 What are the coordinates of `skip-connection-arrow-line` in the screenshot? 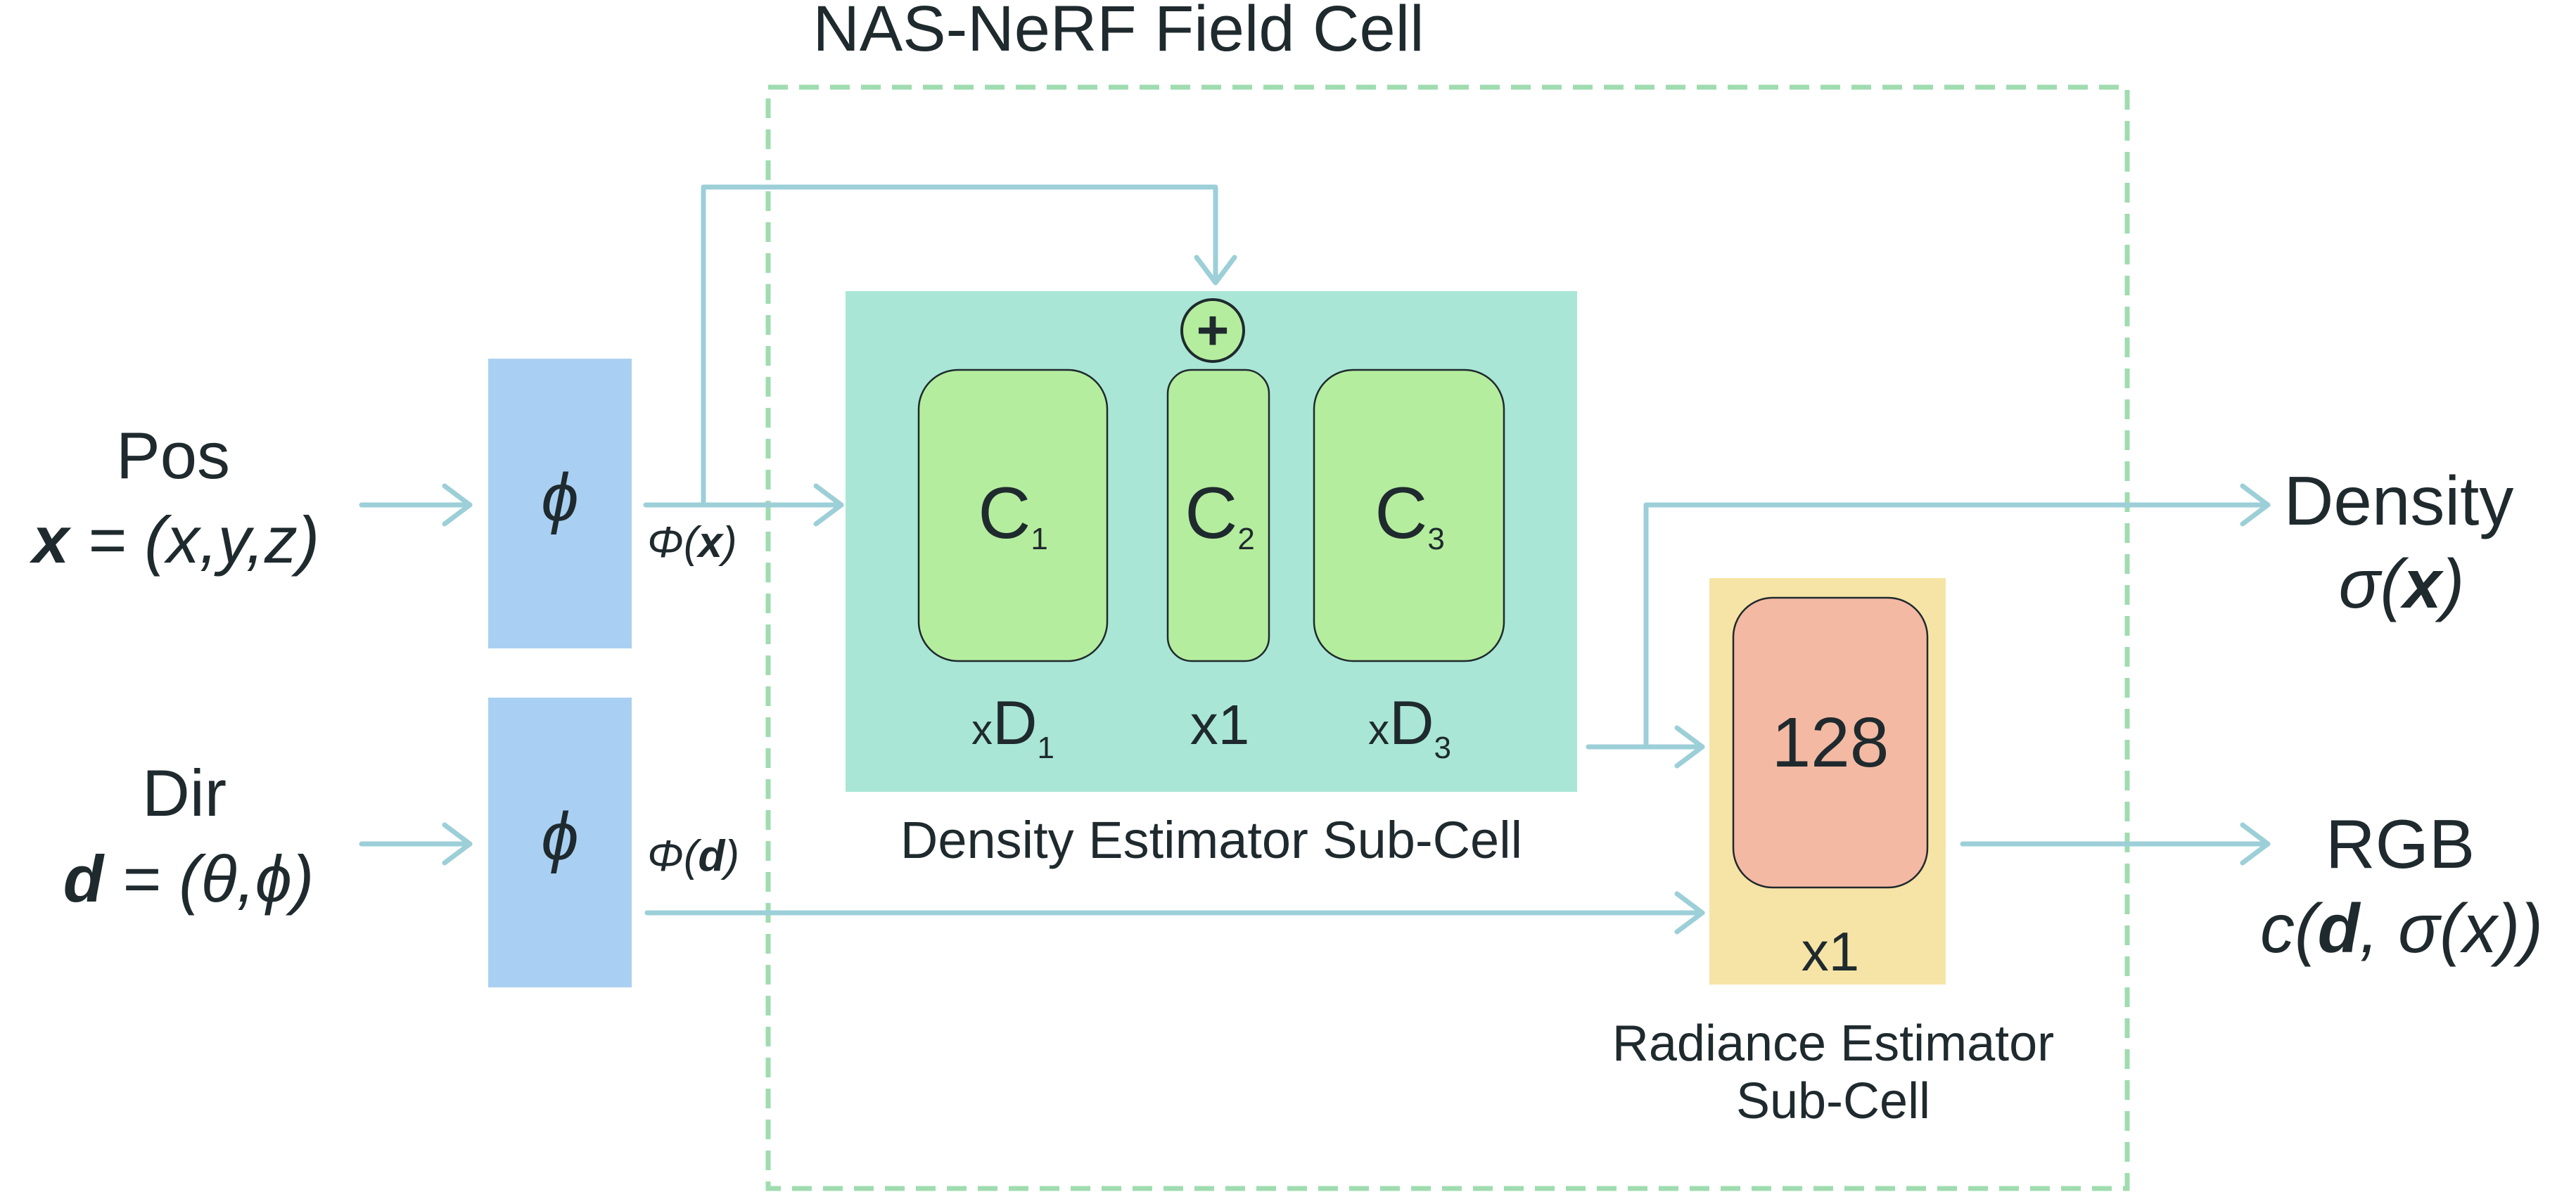 It's located at (959, 346).